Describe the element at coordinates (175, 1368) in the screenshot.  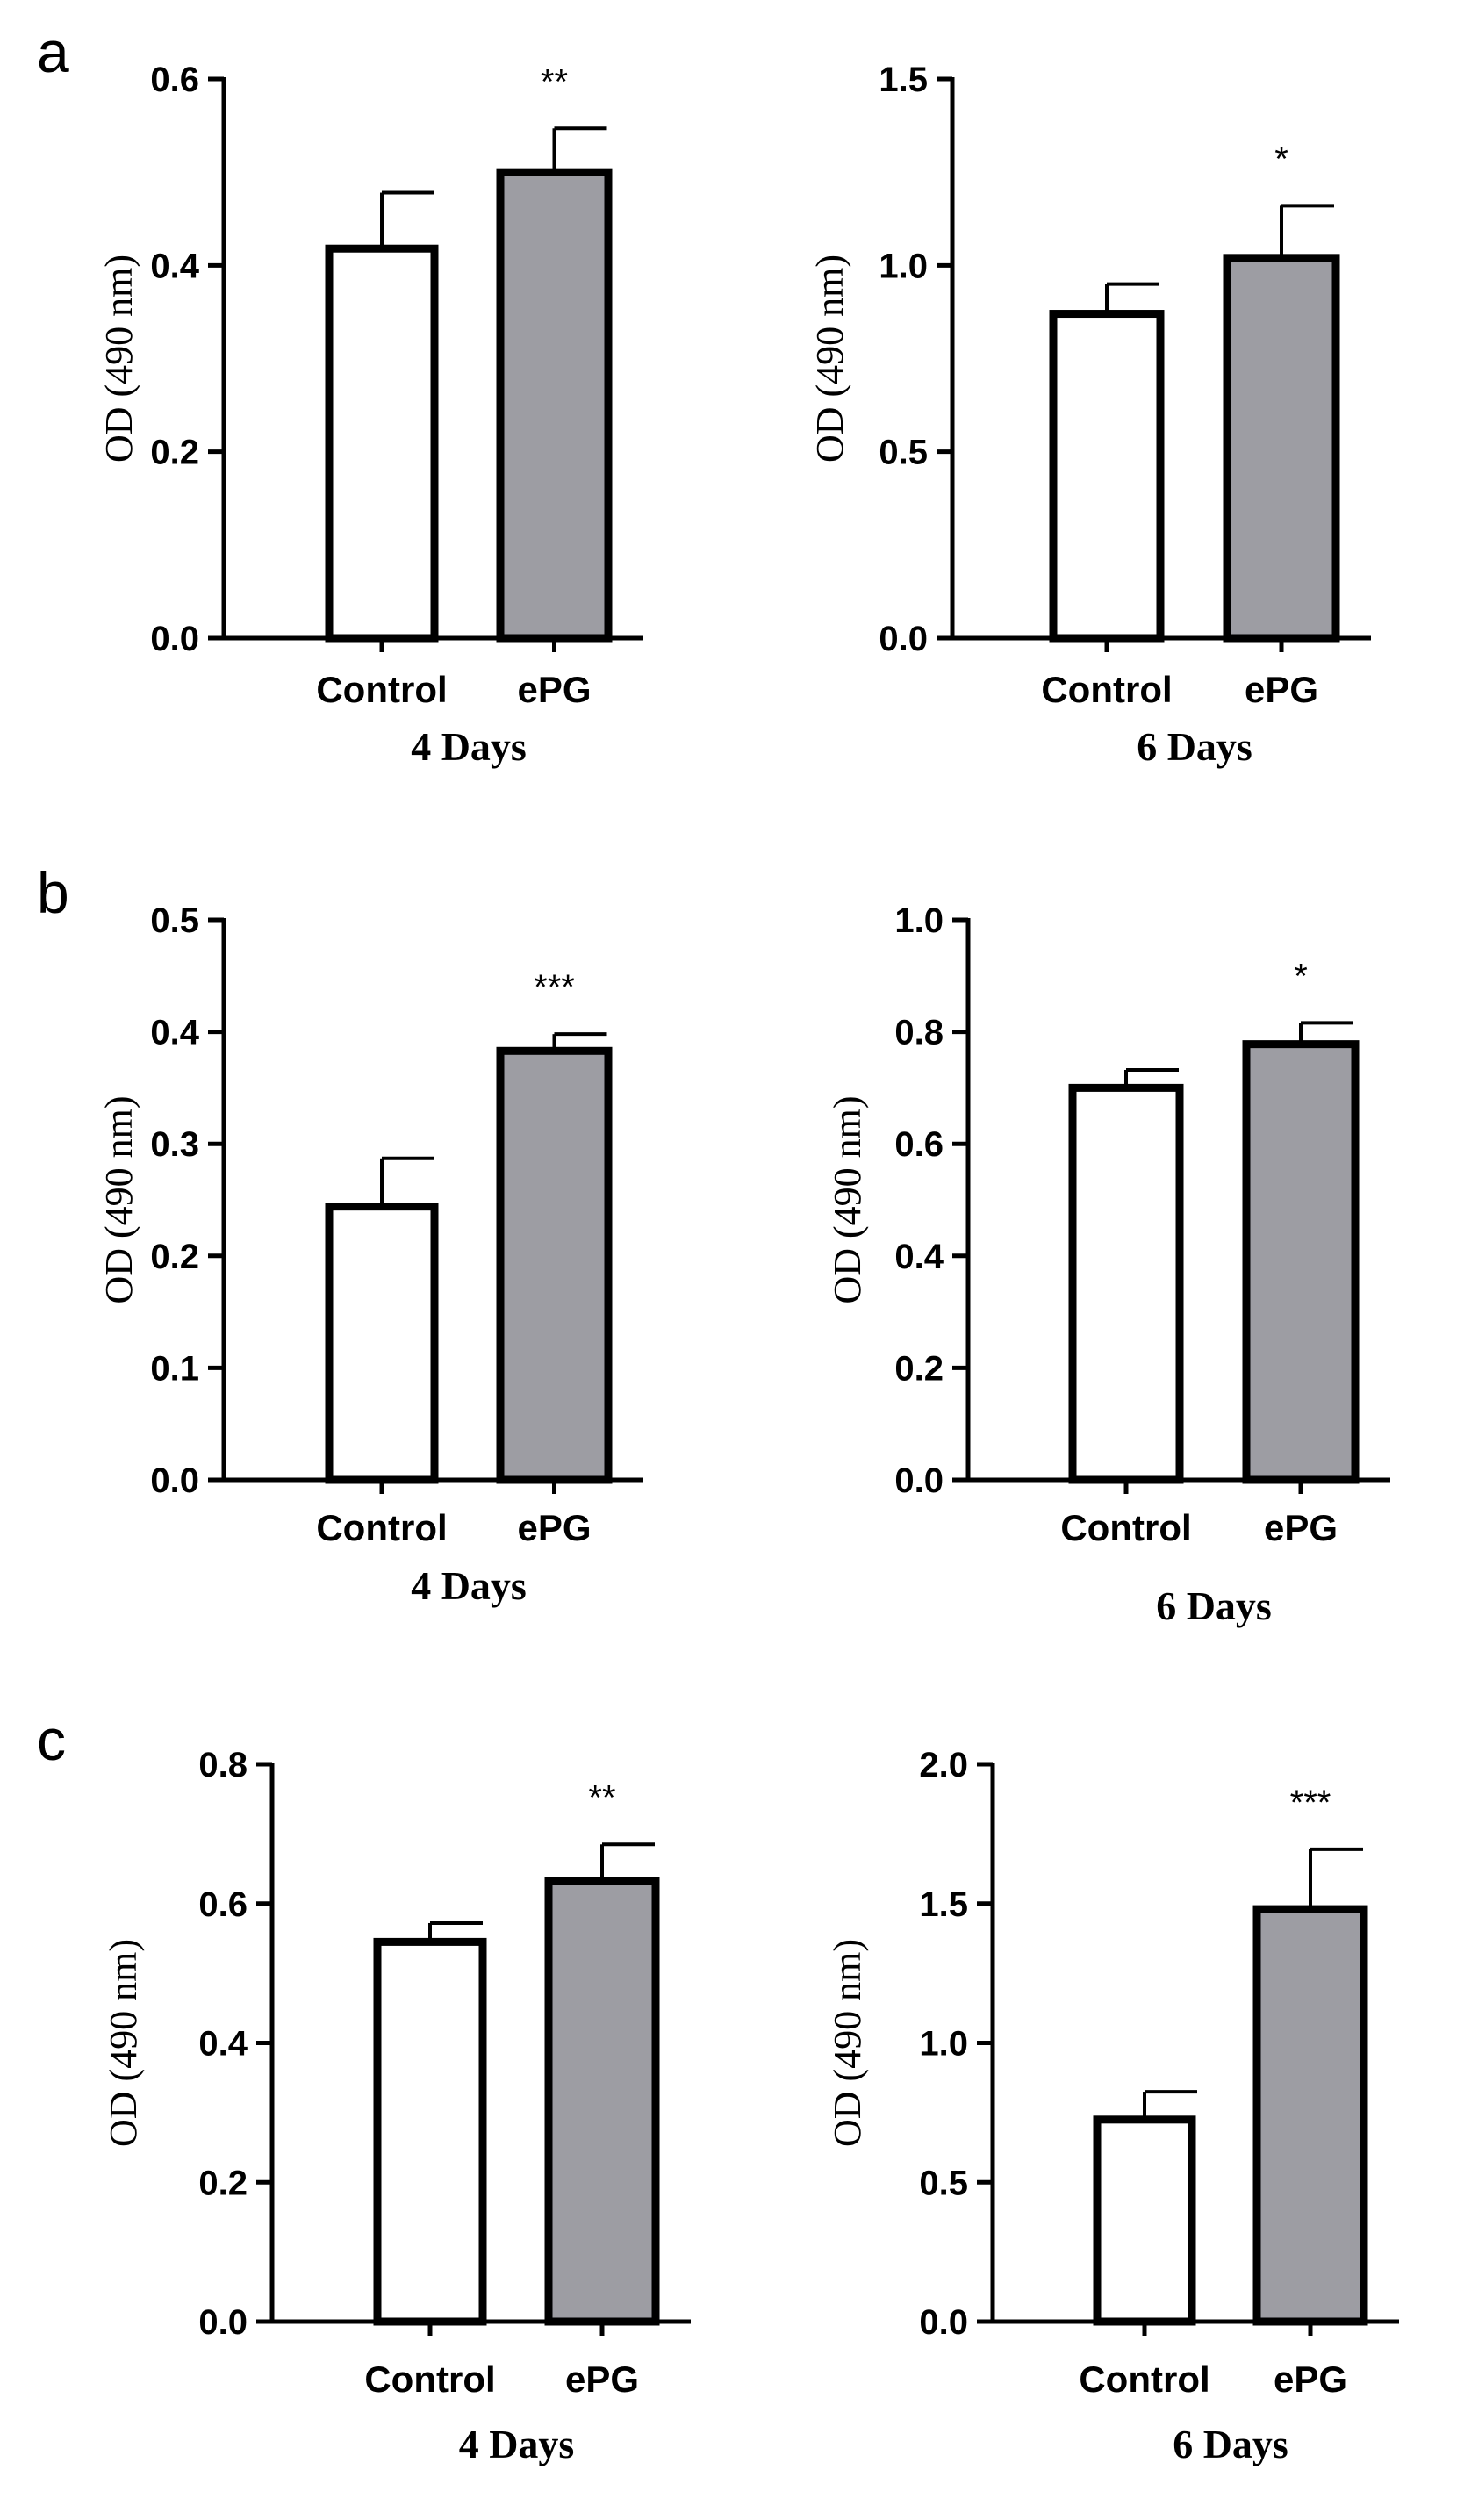
I see `y-tick-label: 0.1` at that location.